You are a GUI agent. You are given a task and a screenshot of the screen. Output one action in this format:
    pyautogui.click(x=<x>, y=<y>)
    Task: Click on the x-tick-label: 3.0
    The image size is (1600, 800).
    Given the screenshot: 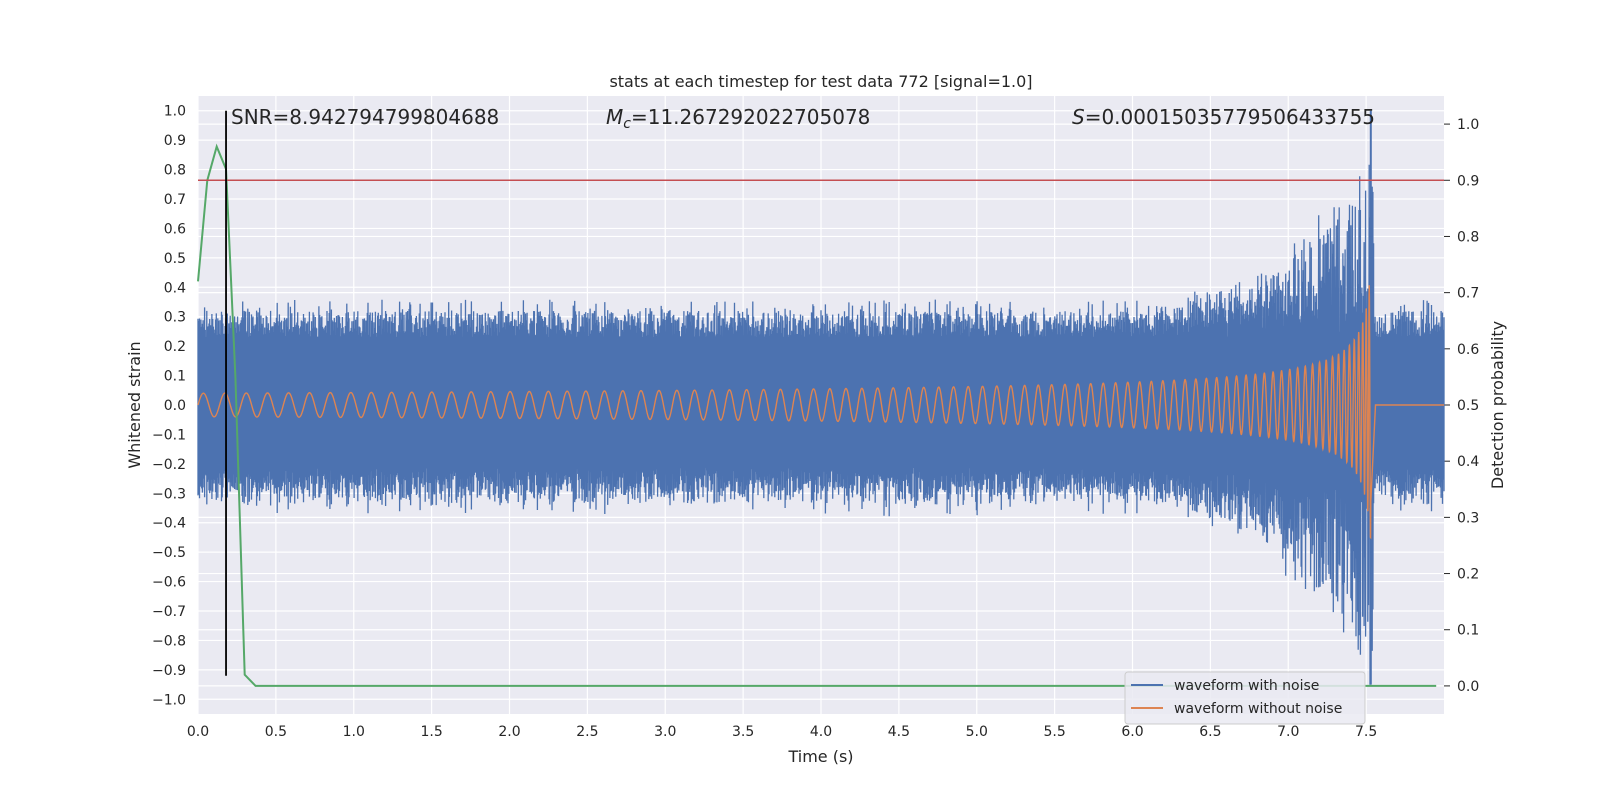 What is the action you would take?
    pyautogui.click(x=665, y=732)
    